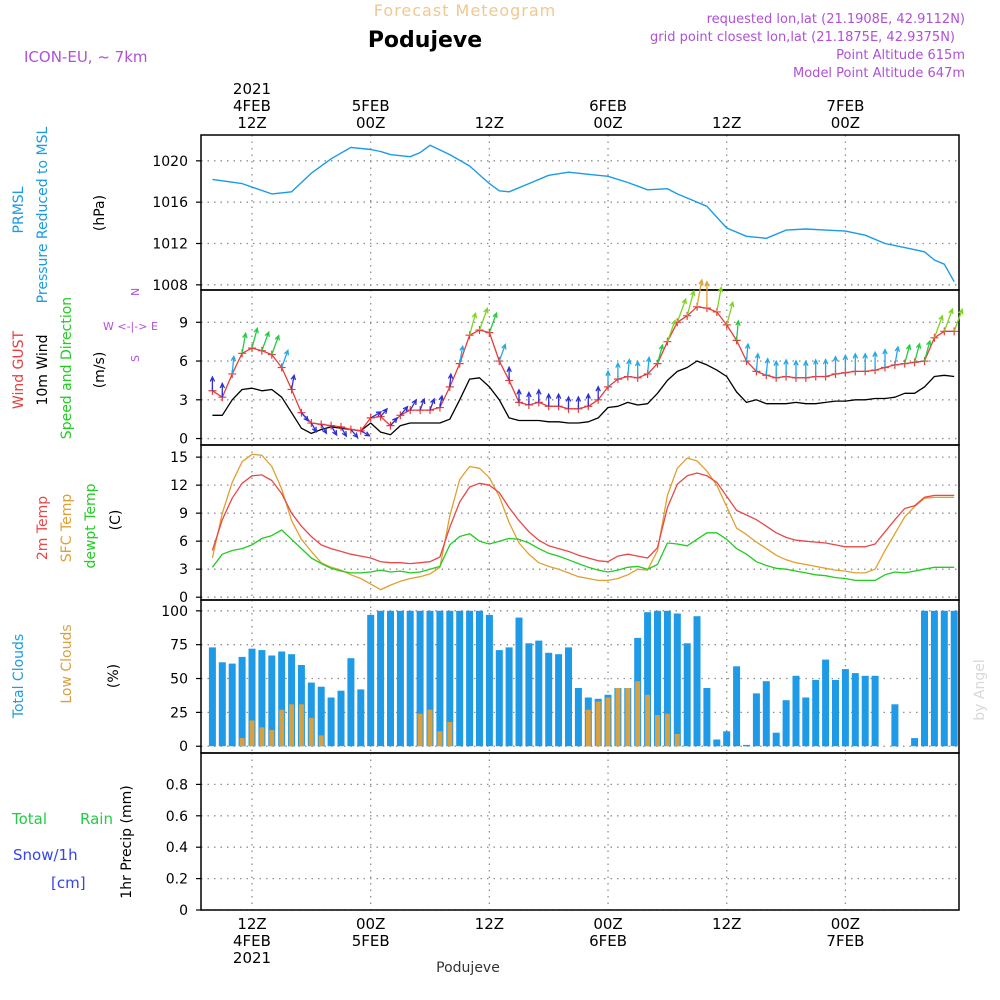 This screenshot has height=1000, width=1000. I want to click on cloud-panel-labels: Total Clouds Low Clouds (%), so click(66, 671).